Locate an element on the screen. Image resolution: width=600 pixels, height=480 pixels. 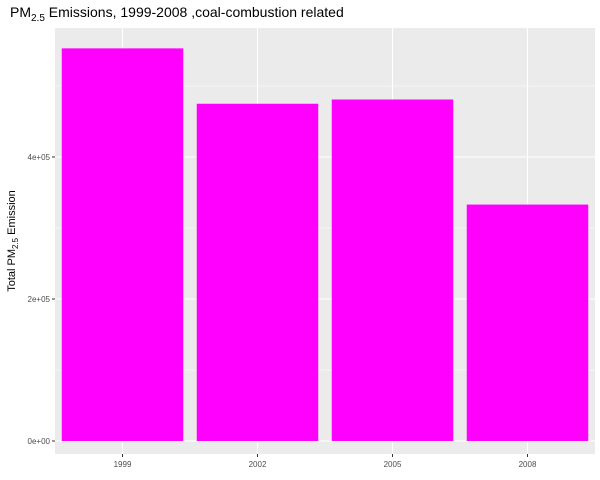
y-axis-title-suffix: Emission is located at coordinates (12, 214).